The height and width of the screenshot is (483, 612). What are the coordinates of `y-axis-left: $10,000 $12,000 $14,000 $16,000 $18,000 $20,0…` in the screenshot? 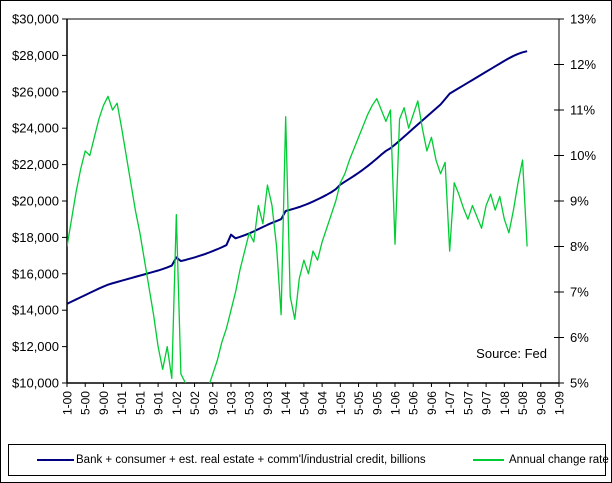 It's located at (39, 201).